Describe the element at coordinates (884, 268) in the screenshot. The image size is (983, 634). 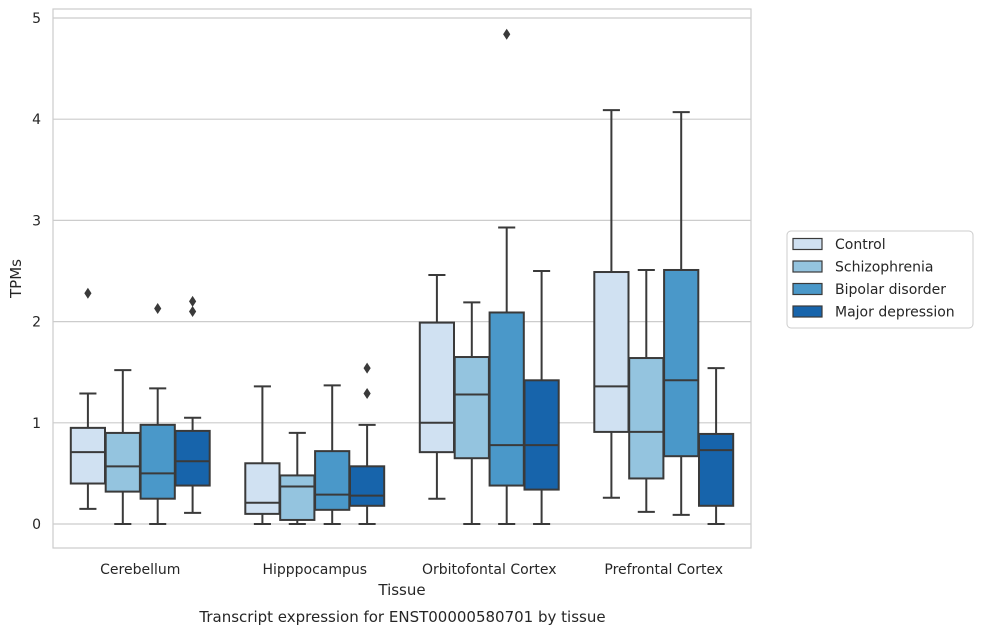
I see `legend-label: Schizophrenia` at that location.